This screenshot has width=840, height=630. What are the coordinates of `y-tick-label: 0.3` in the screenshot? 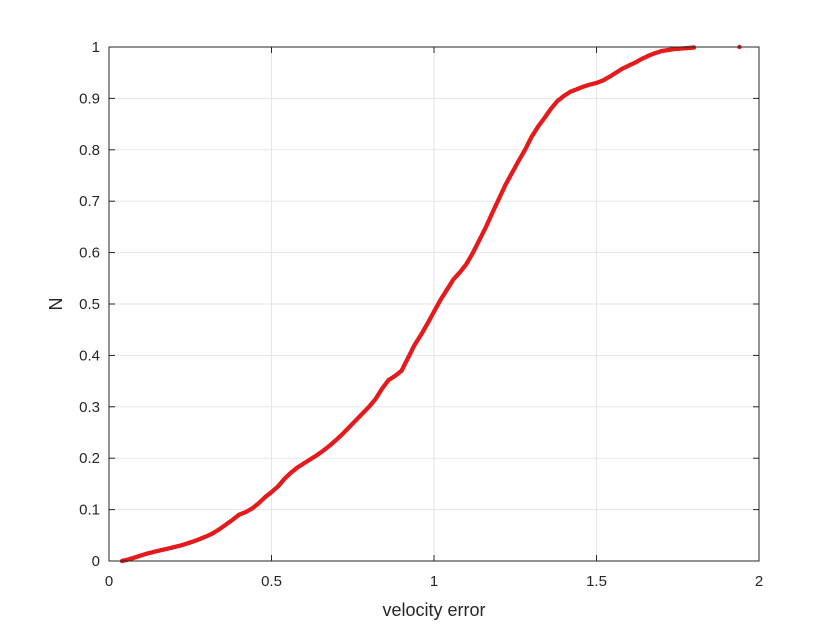 It's located at (89, 407).